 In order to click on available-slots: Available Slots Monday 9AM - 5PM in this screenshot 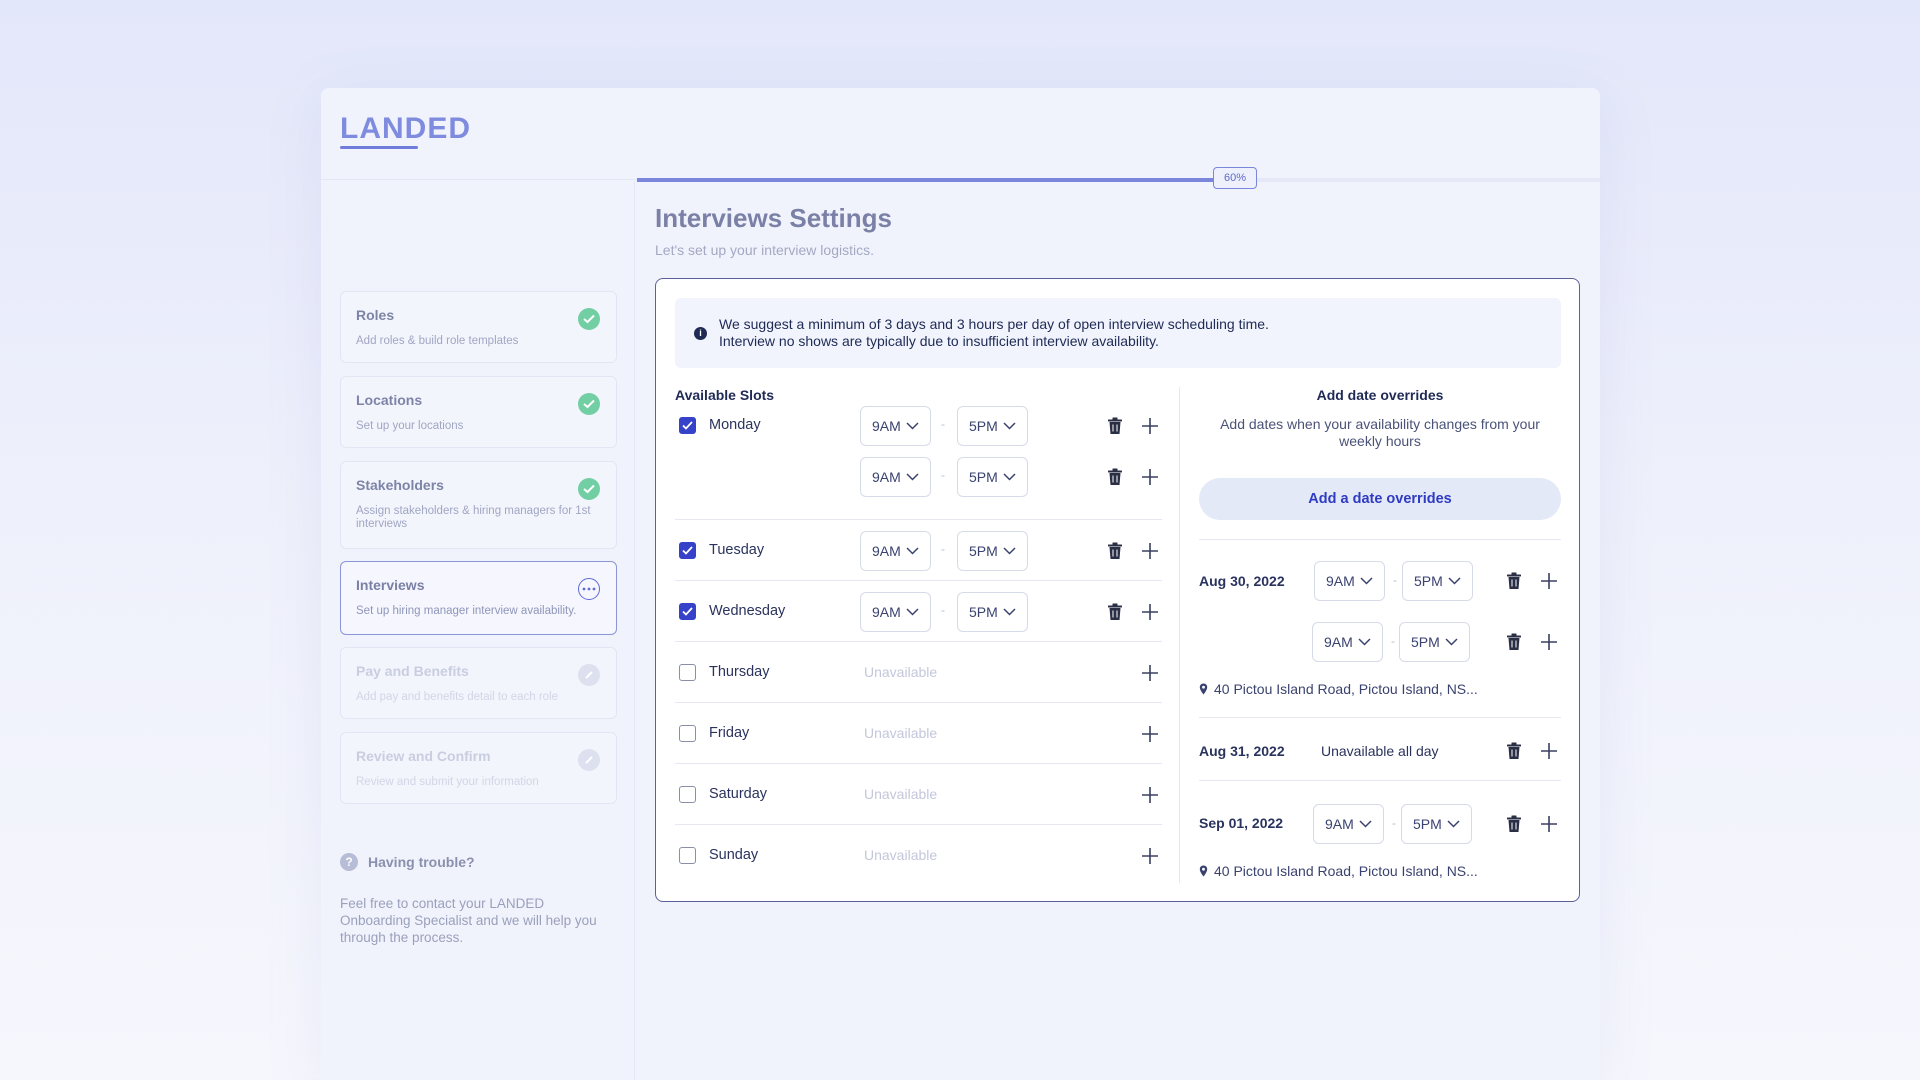, I will do `click(918, 625)`.